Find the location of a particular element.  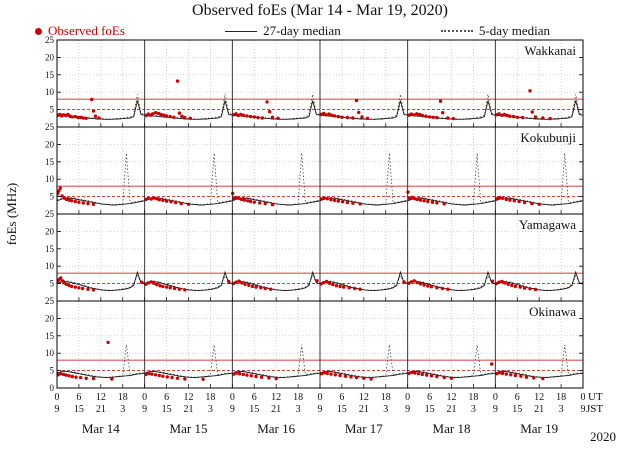

y-tick-label: 25 is located at coordinates (50, 214).